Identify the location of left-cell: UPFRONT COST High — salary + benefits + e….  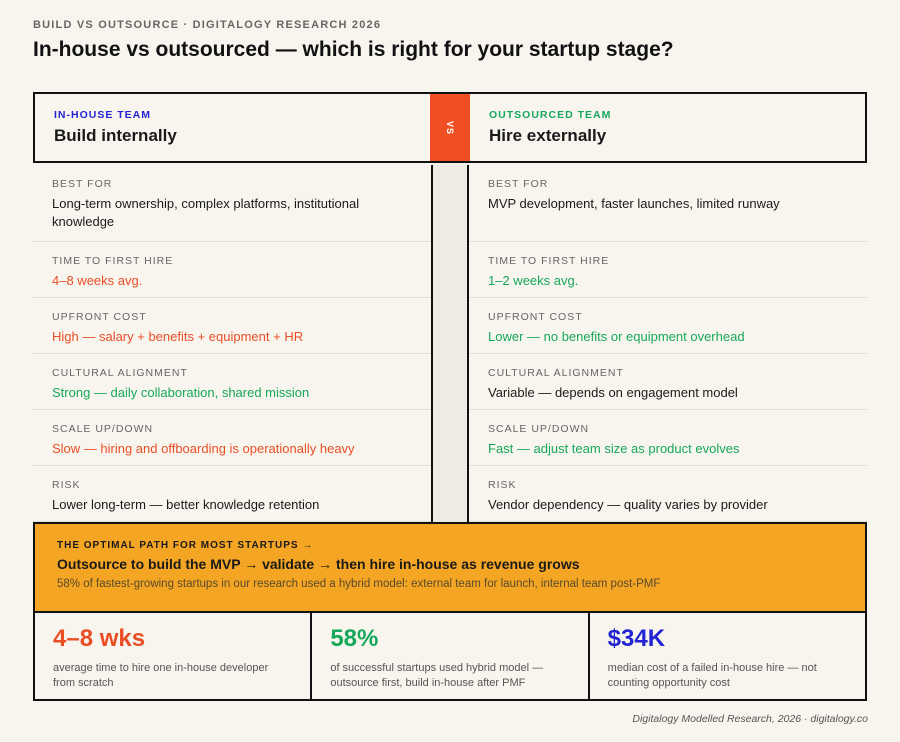
(232, 326).